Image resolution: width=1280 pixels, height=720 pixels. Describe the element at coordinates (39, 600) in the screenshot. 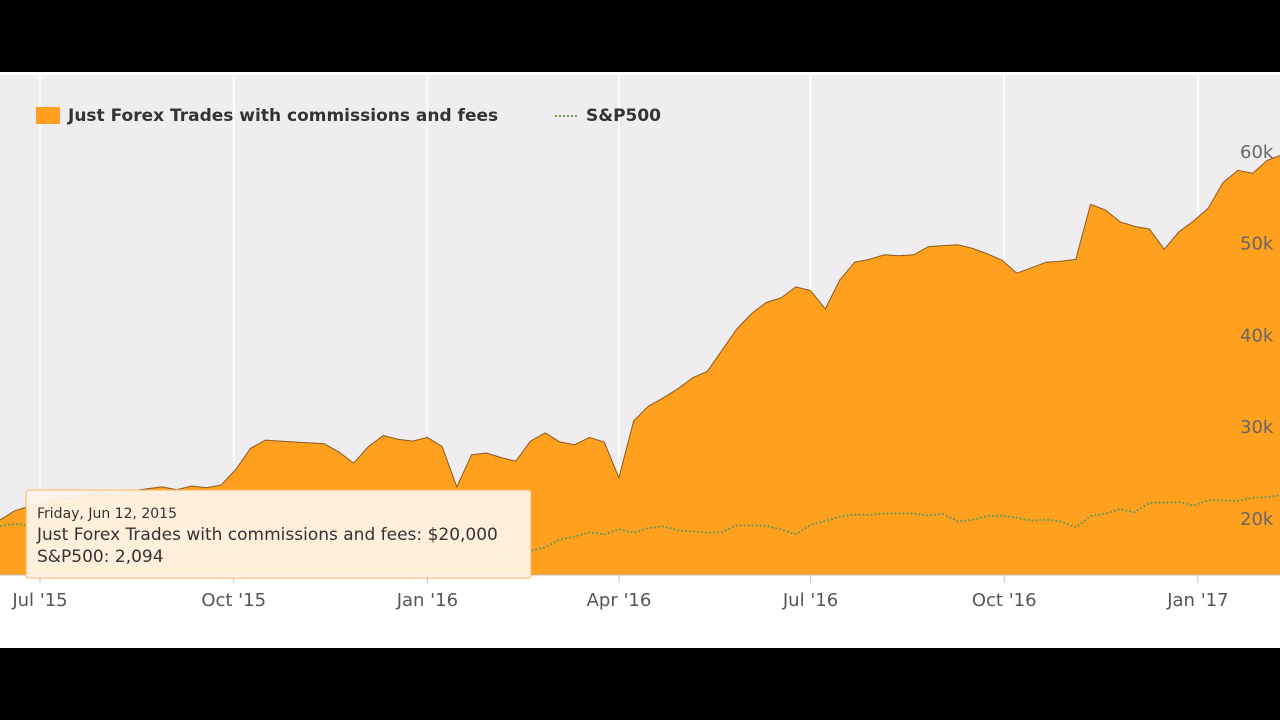

I see `x-tick-label: Jul '15` at that location.